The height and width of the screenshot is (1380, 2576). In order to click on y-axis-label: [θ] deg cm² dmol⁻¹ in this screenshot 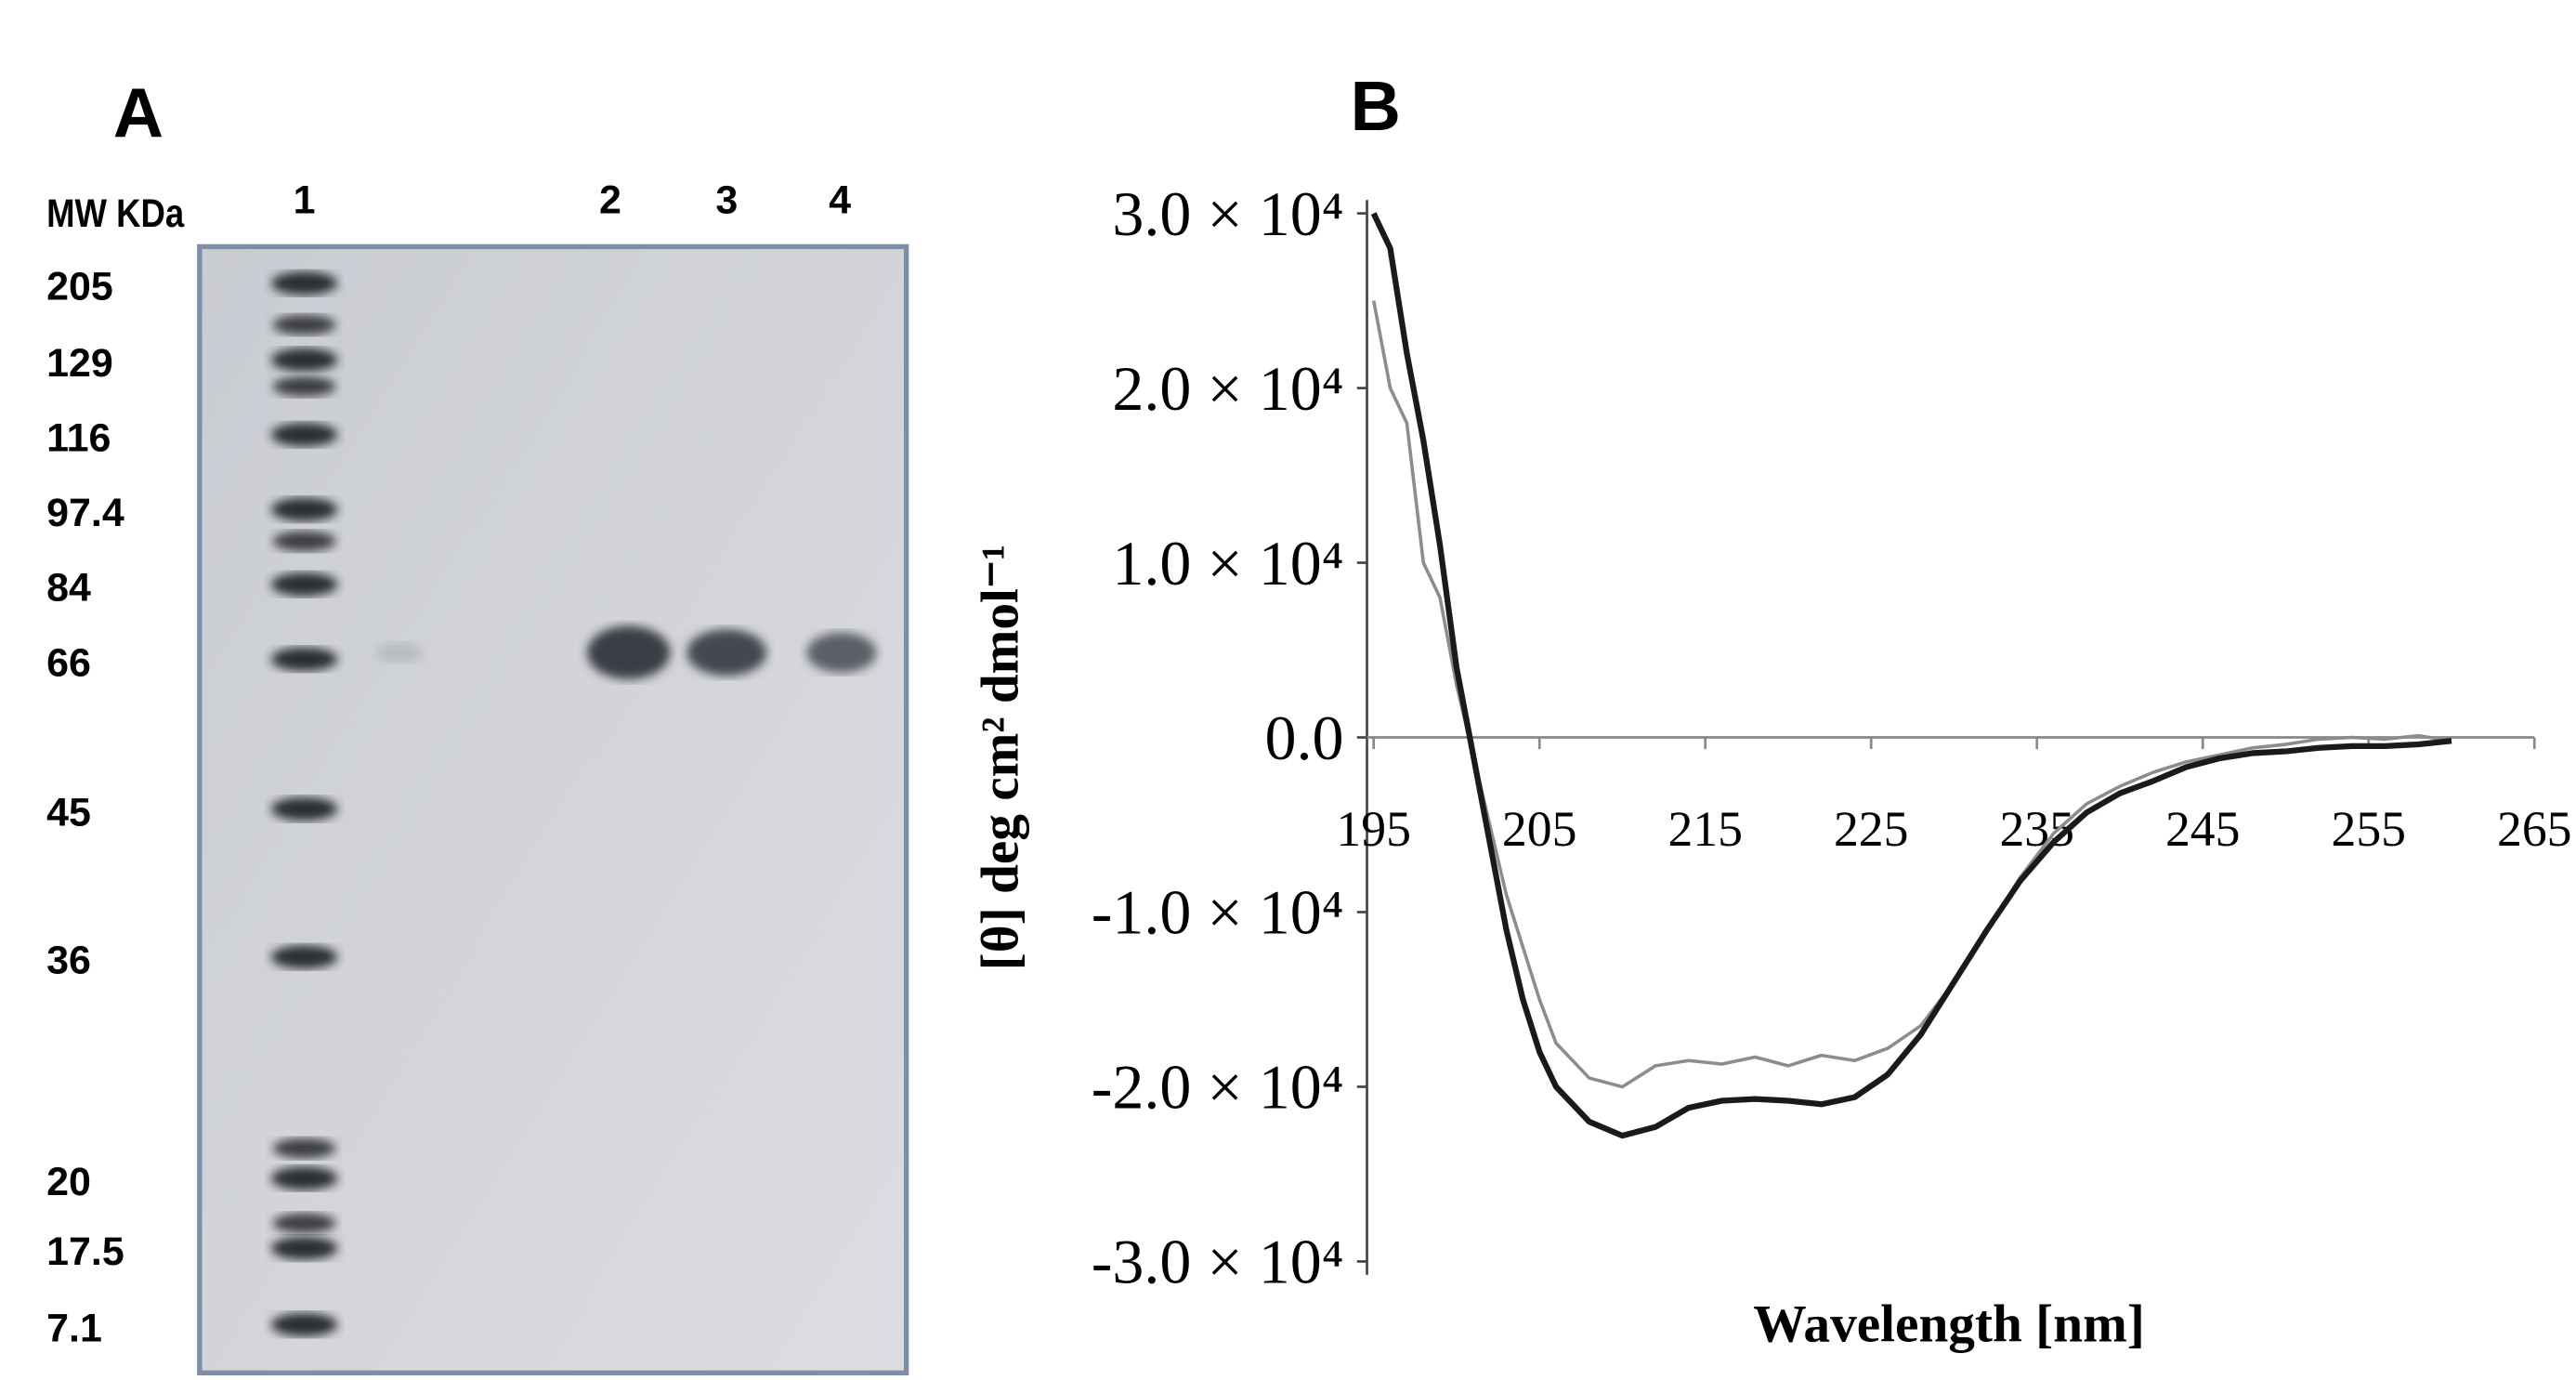, I will do `click(1001, 758)`.